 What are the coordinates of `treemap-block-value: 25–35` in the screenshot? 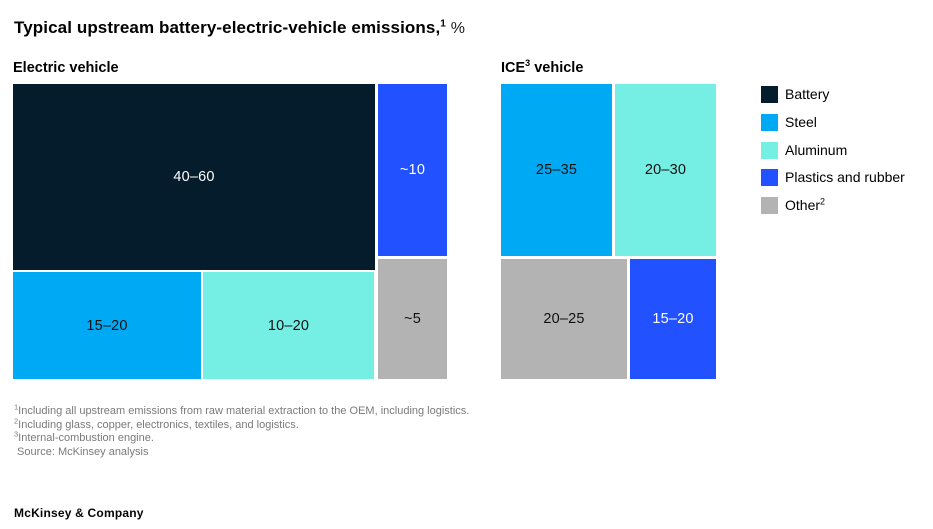 It's located at (556, 170).